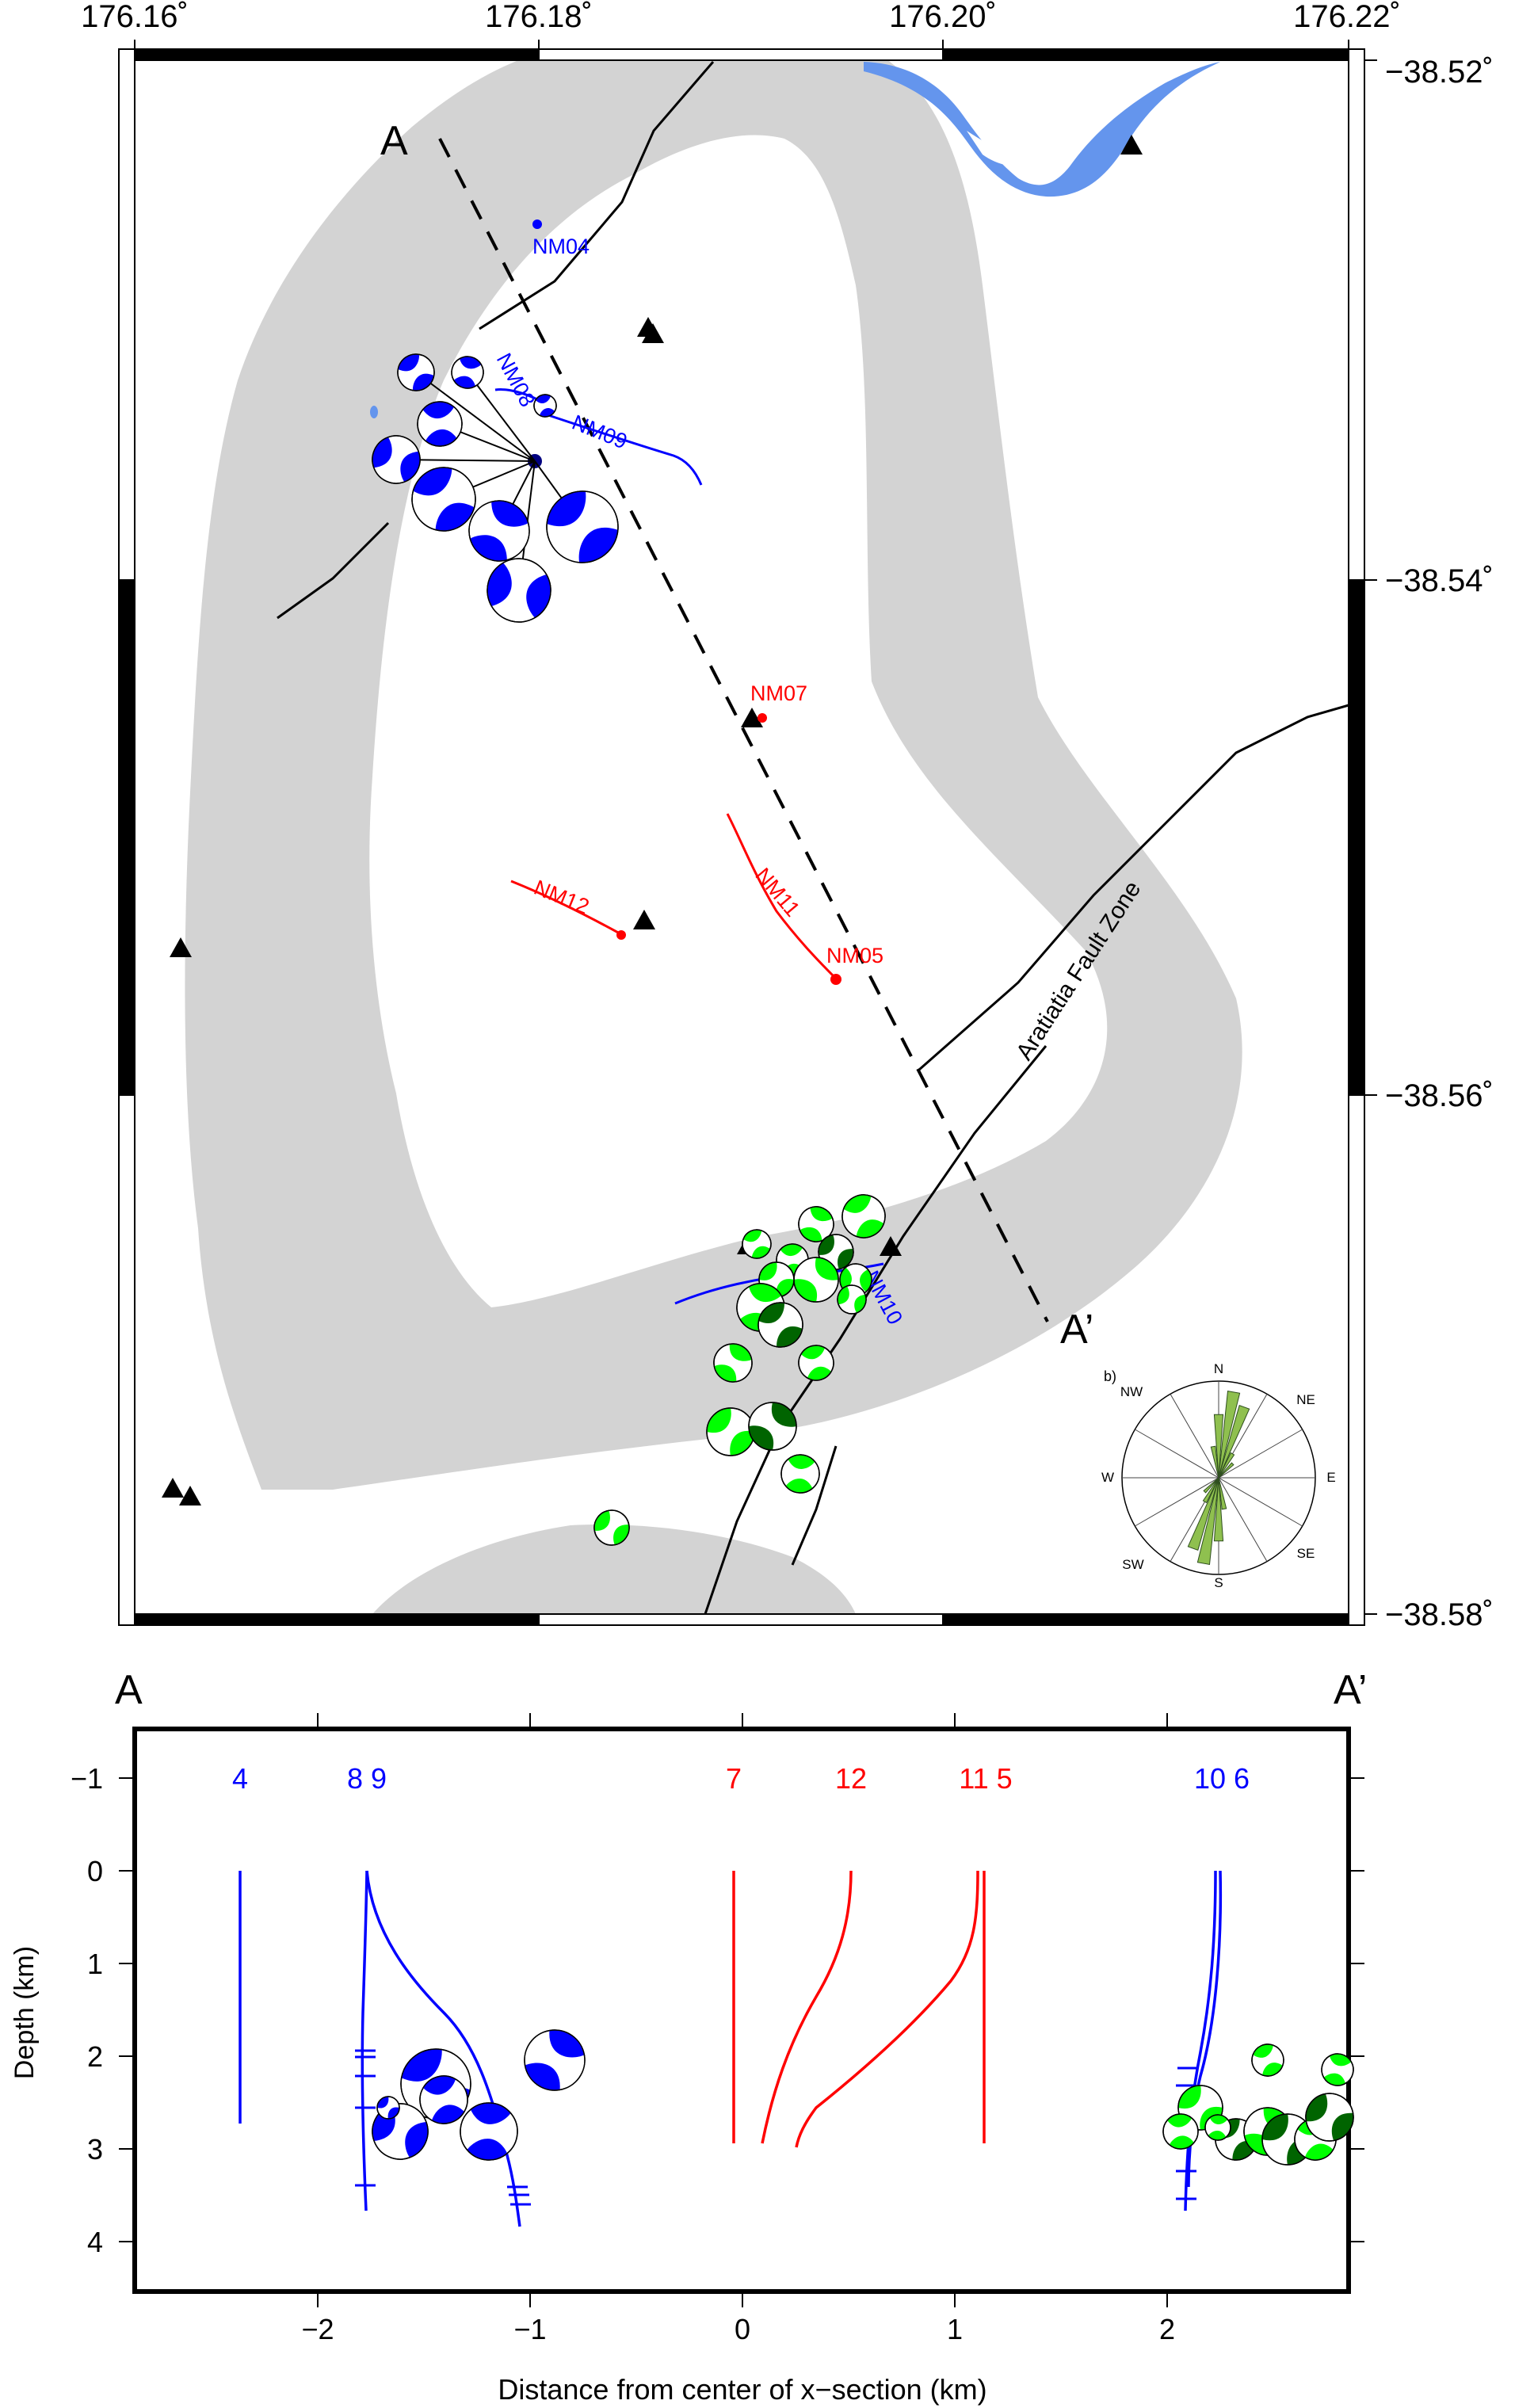 This screenshot has height=2408, width=1515. What do you see at coordinates (95, 1964) in the screenshot?
I see `y-tick-label: 1` at bounding box center [95, 1964].